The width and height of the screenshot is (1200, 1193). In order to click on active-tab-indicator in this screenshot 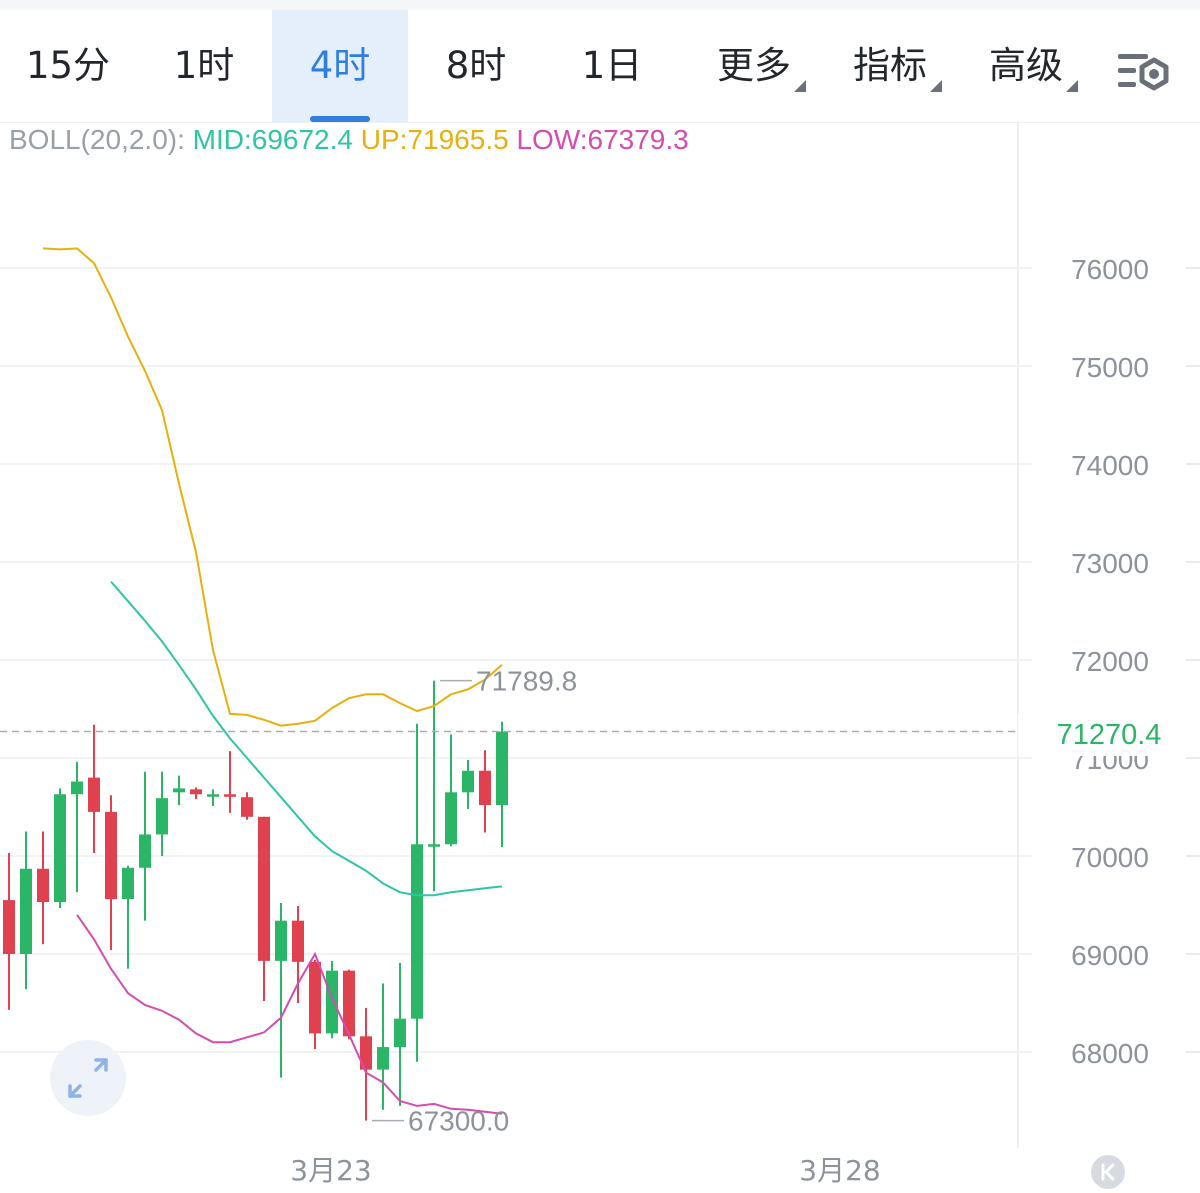, I will do `click(340, 119)`.